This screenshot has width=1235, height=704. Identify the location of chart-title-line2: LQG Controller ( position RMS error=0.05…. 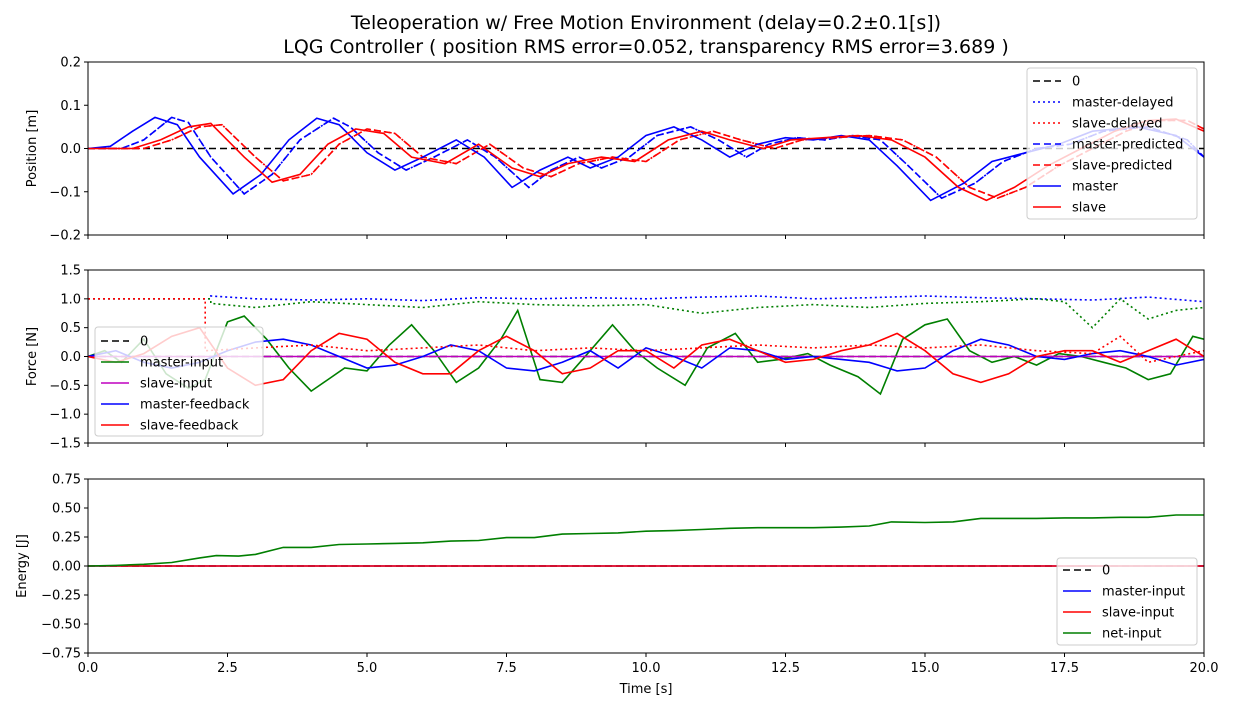
(646, 47).